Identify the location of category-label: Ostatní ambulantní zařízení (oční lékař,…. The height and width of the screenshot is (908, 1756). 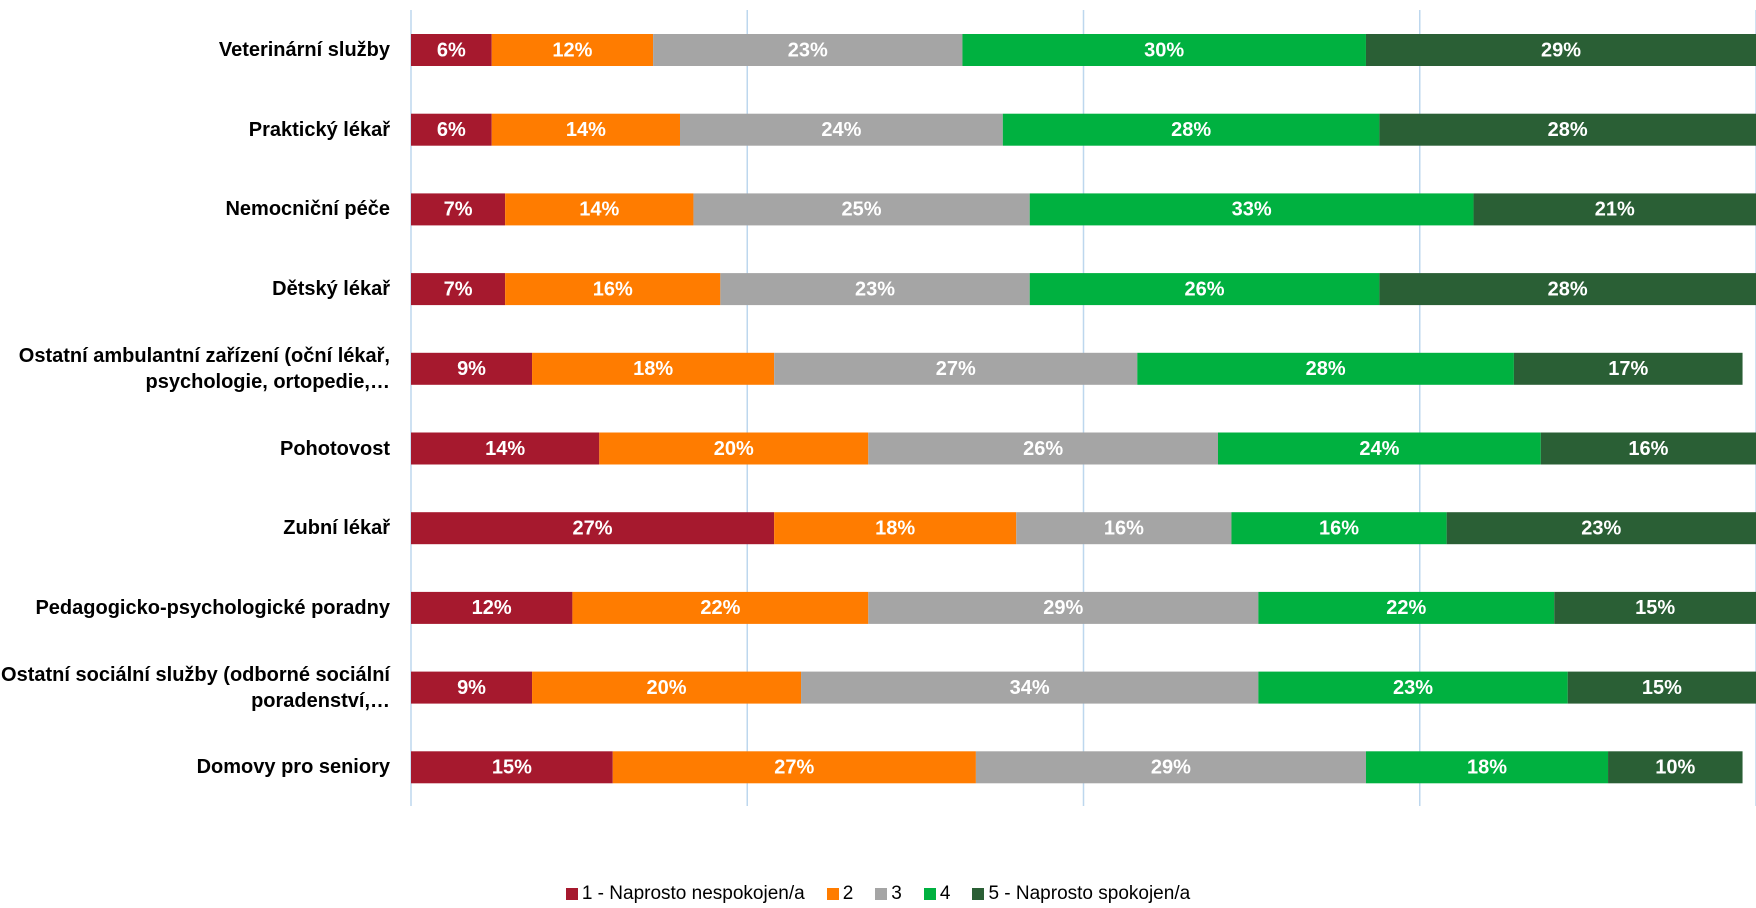
(204, 368).